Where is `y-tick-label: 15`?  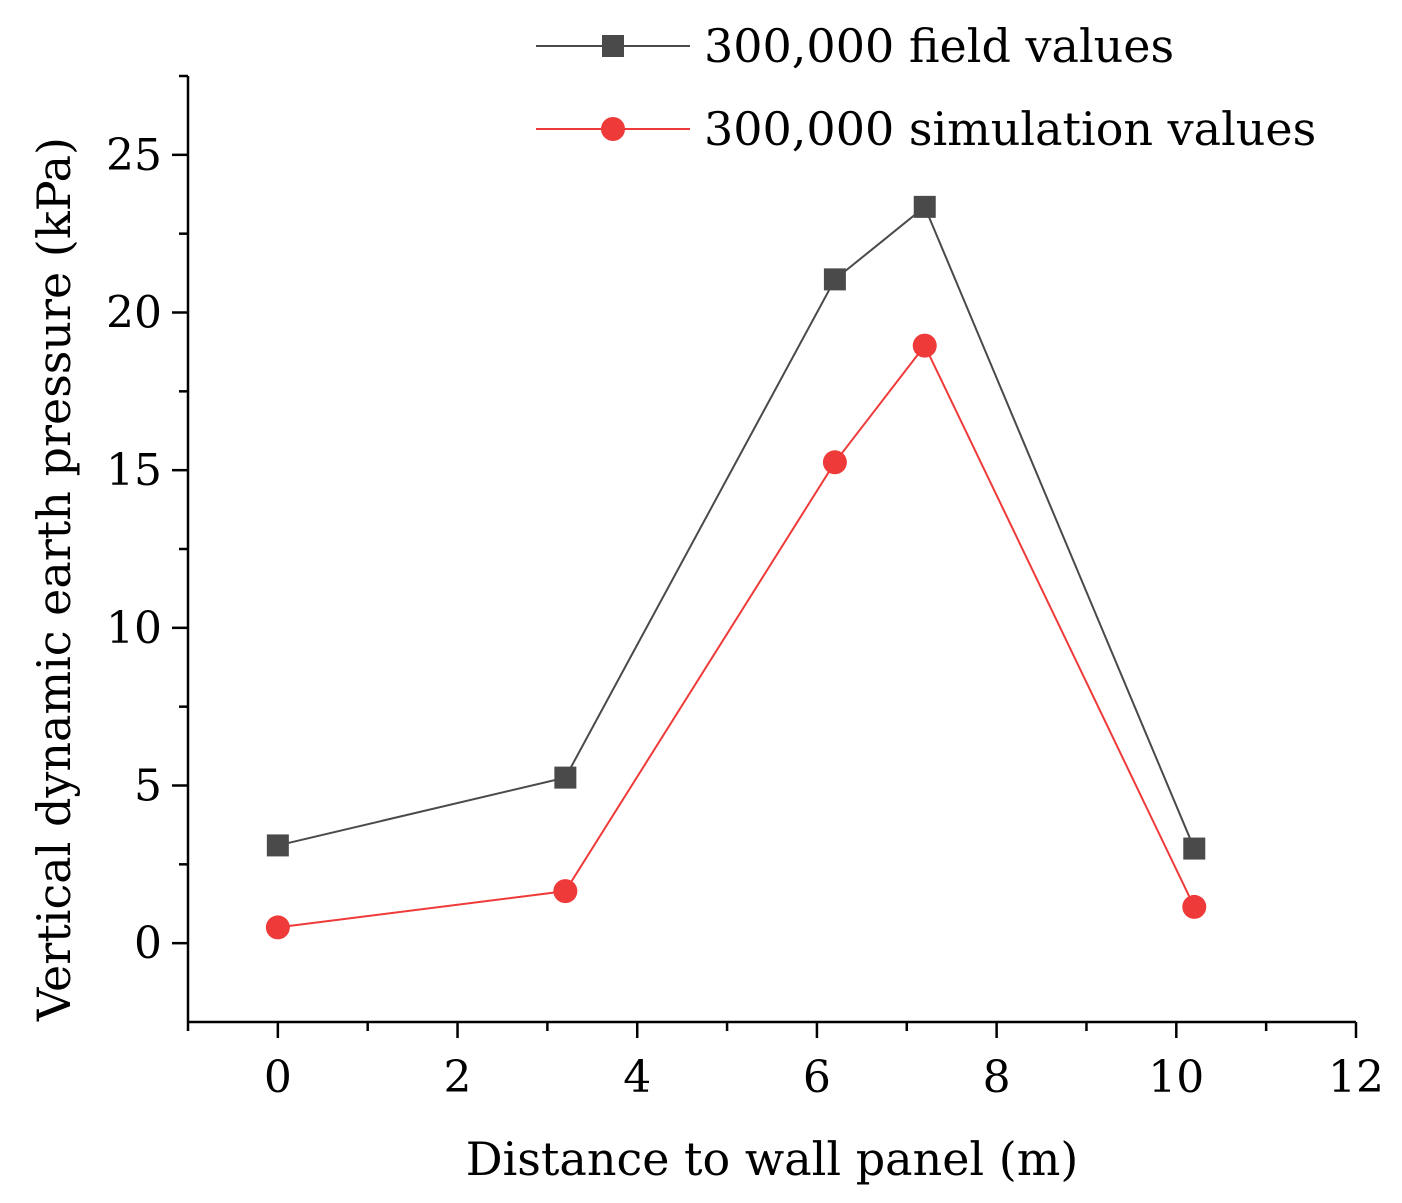
y-tick-label: 15 is located at coordinates (134, 470).